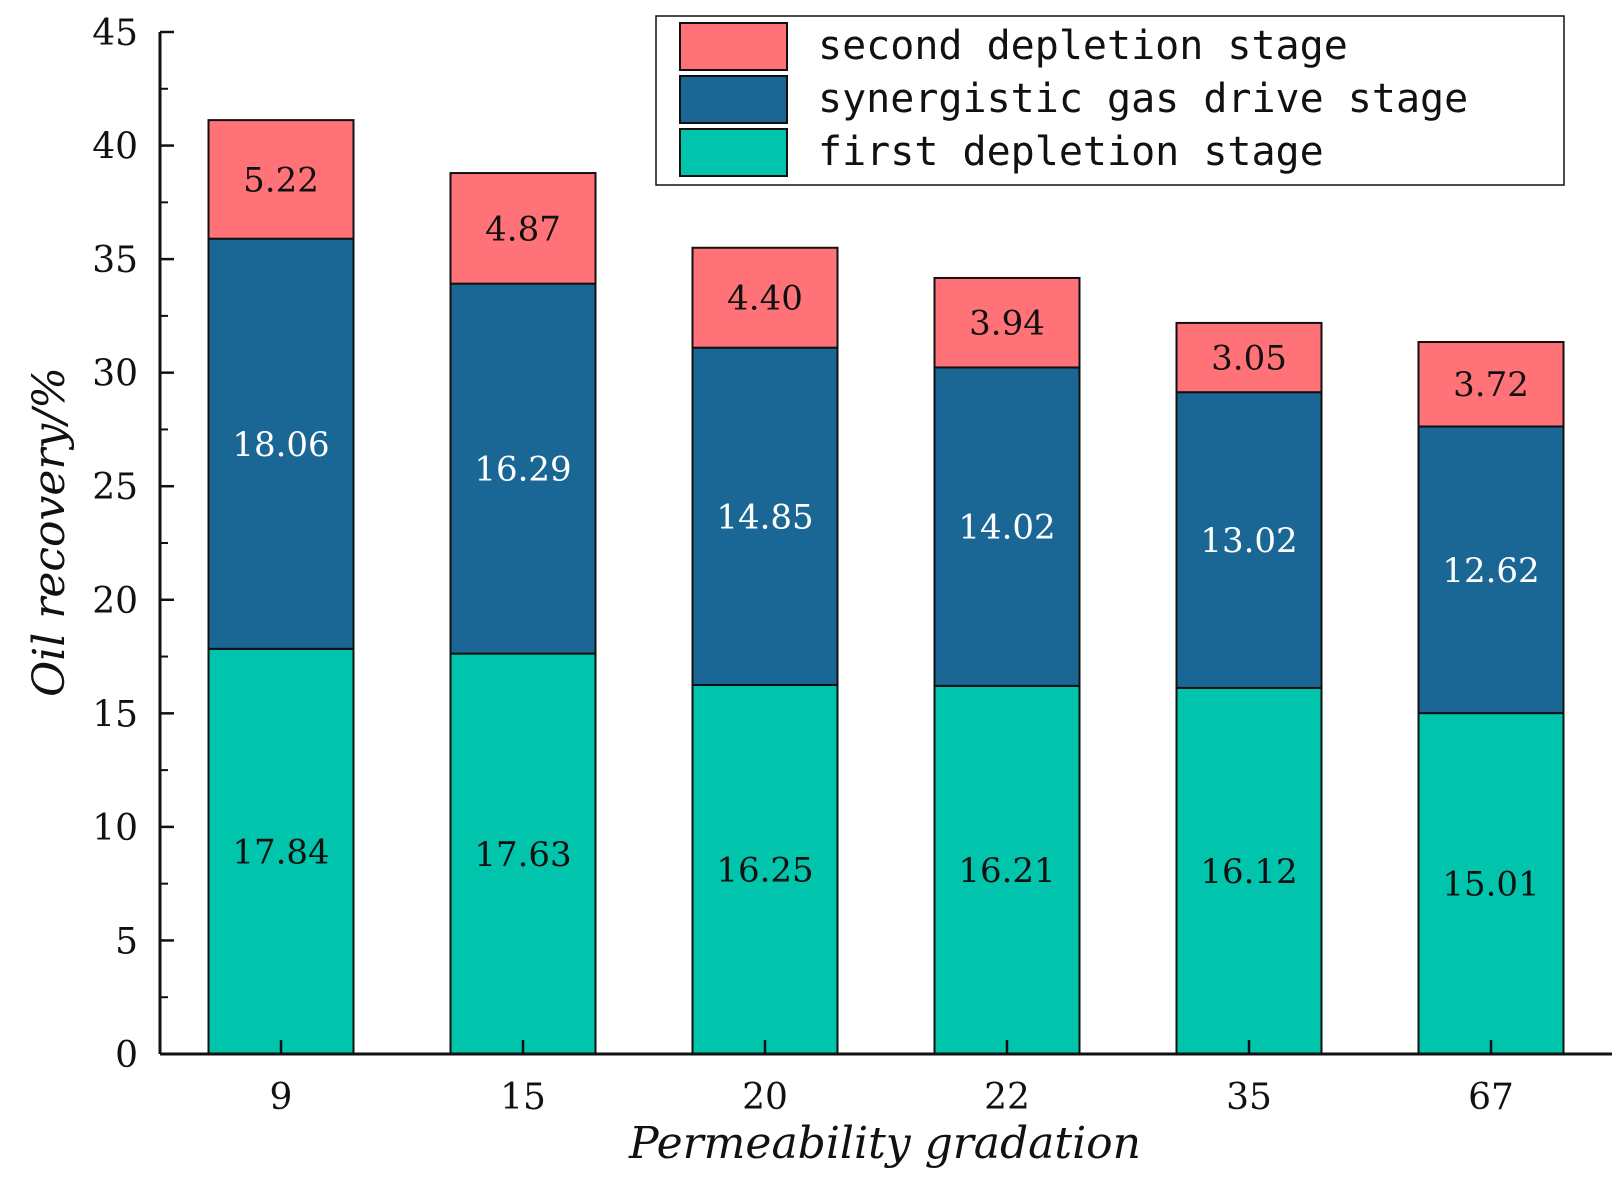  I want to click on bar-value-label: 16.12, so click(1248, 872).